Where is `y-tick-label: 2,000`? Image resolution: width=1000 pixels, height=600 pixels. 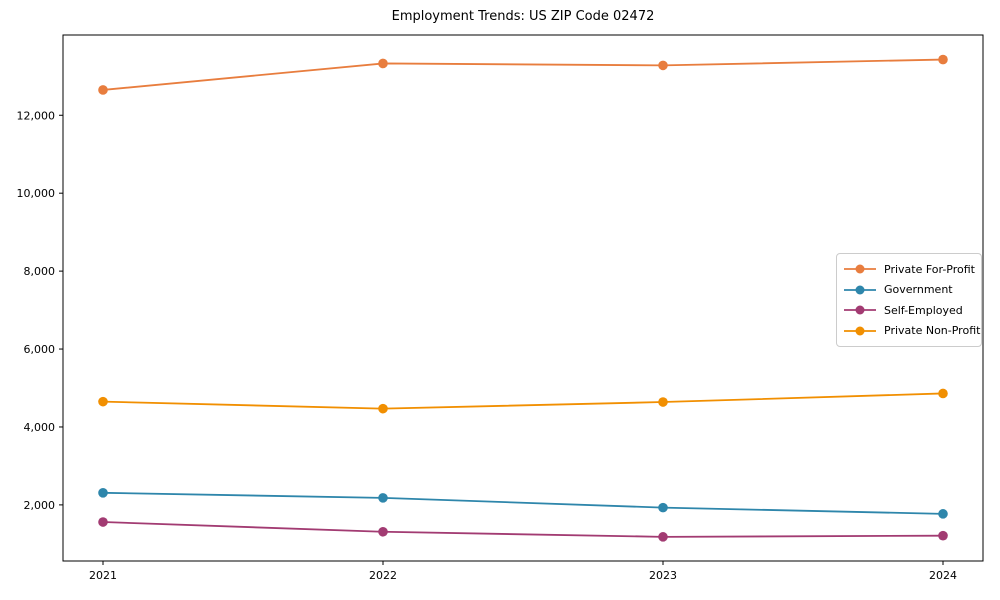 y-tick-label: 2,000 is located at coordinates (40, 505).